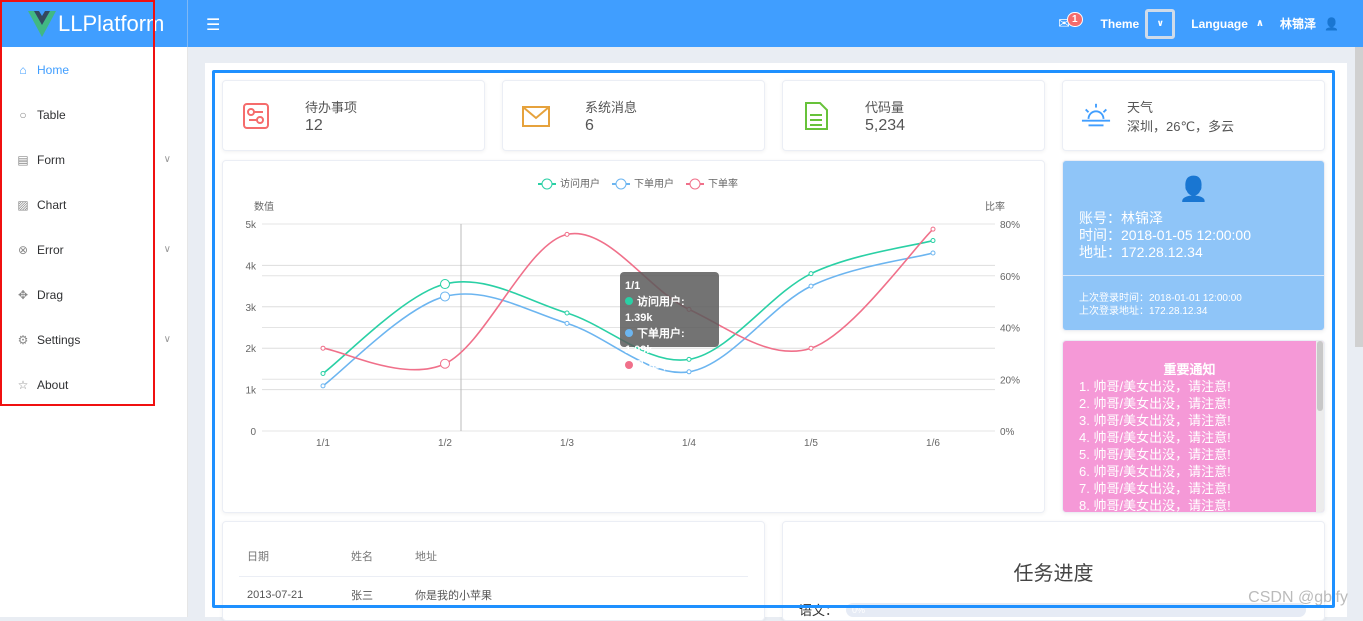 This screenshot has width=1363, height=621. What do you see at coordinates (362, 596) in the screenshot?
I see `cell: 张三` at bounding box center [362, 596].